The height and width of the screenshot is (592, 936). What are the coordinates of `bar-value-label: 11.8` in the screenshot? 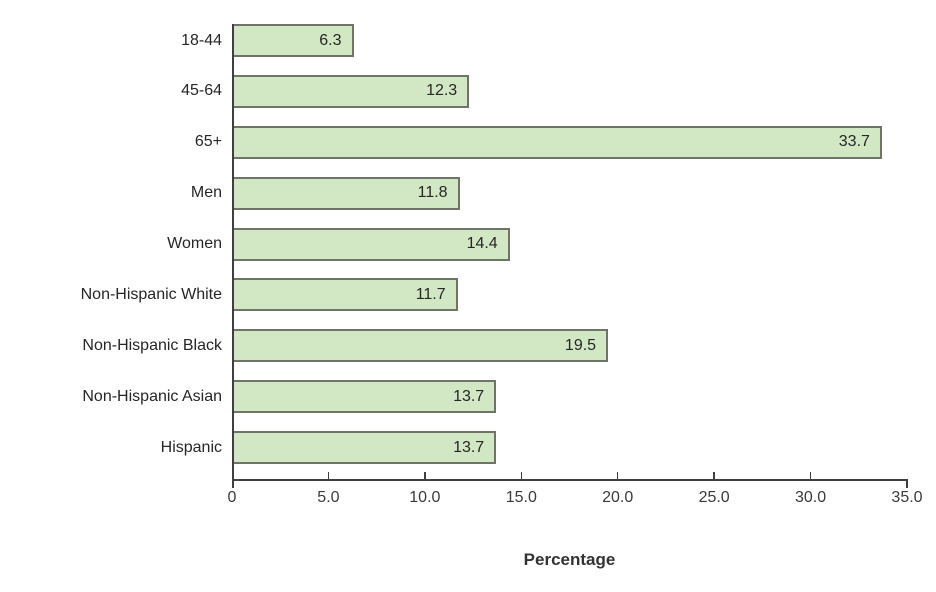 It's located at (432, 193).